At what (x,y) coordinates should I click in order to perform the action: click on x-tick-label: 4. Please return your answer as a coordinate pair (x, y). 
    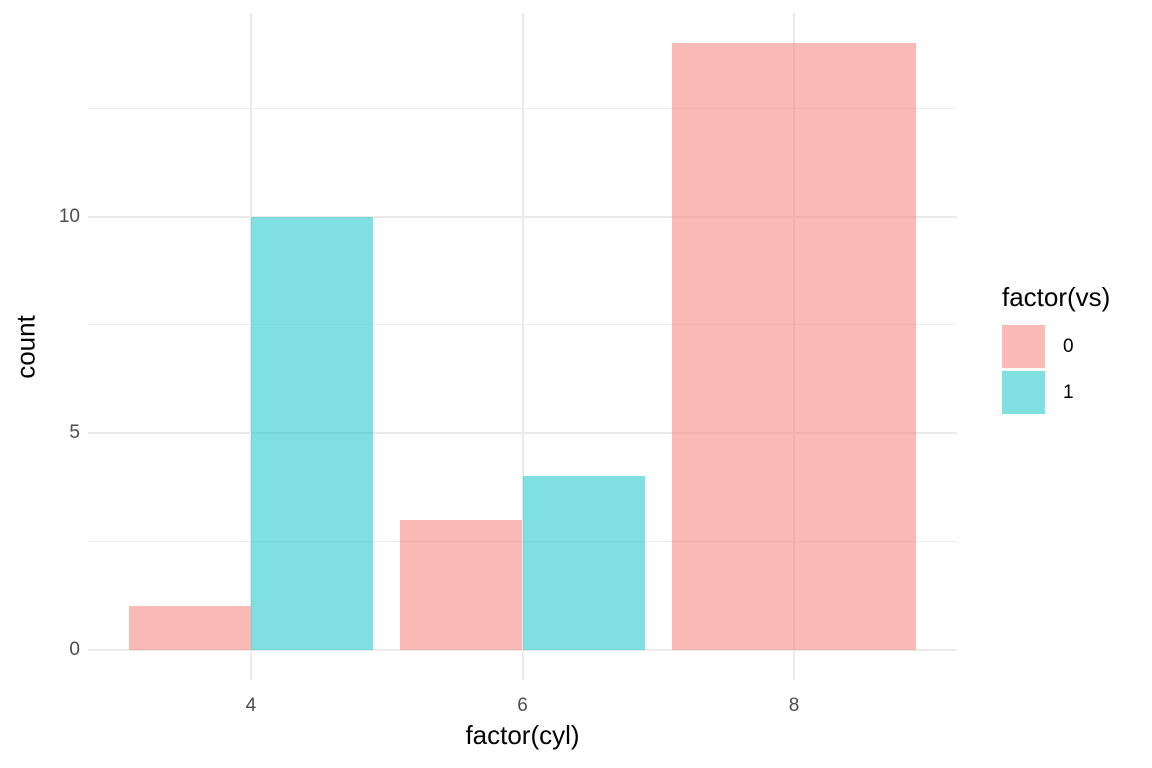
    Looking at the image, I should click on (251, 705).